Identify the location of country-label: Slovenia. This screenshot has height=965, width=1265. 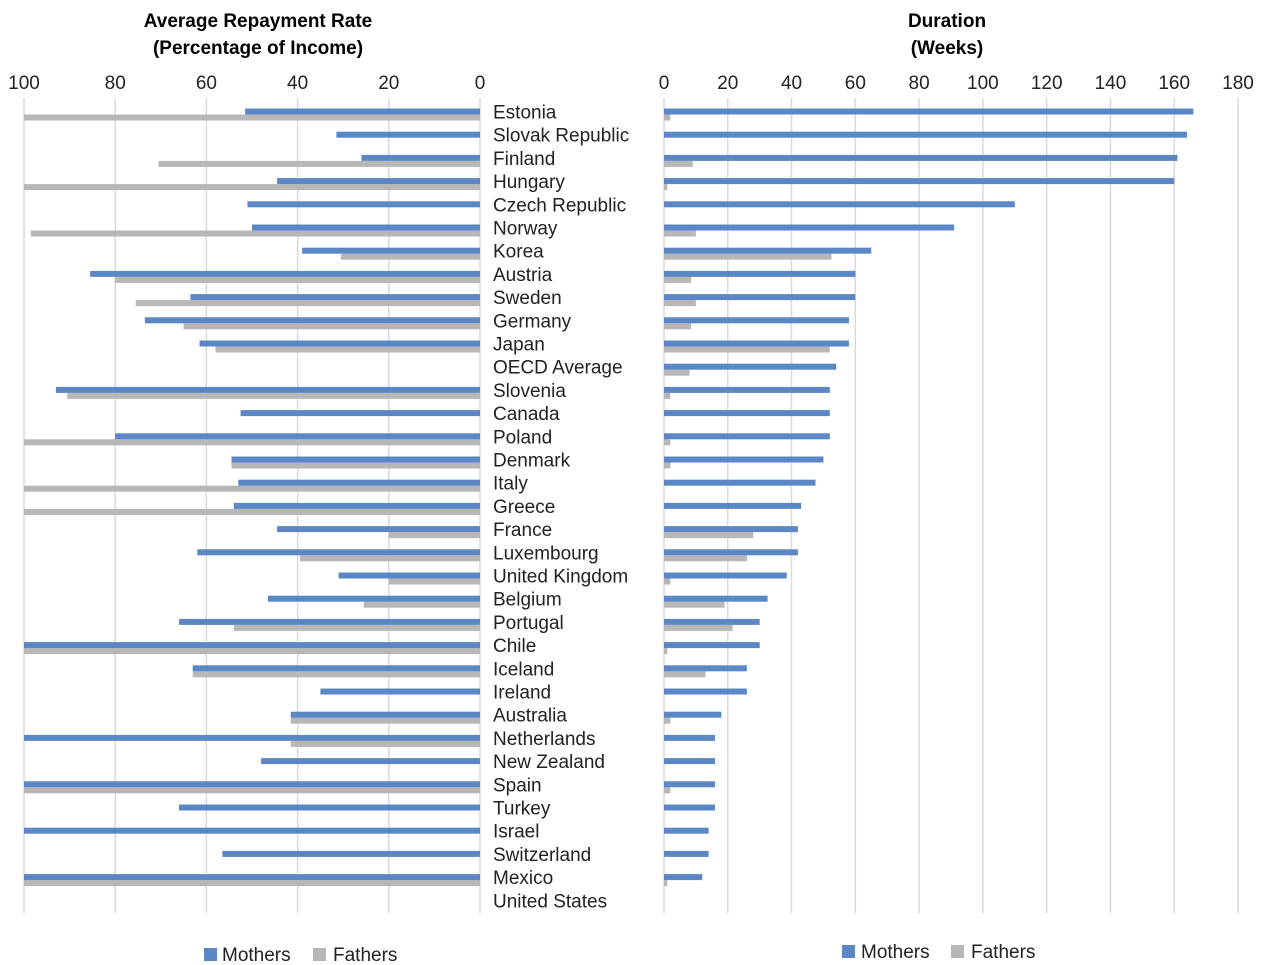
(529, 391).